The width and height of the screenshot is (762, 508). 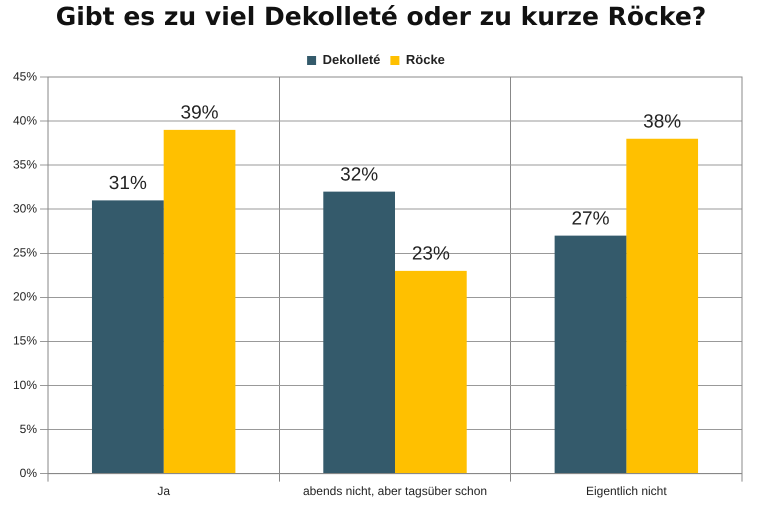 What do you see at coordinates (25, 385) in the screenshot?
I see `y-tick-label: 10%` at bounding box center [25, 385].